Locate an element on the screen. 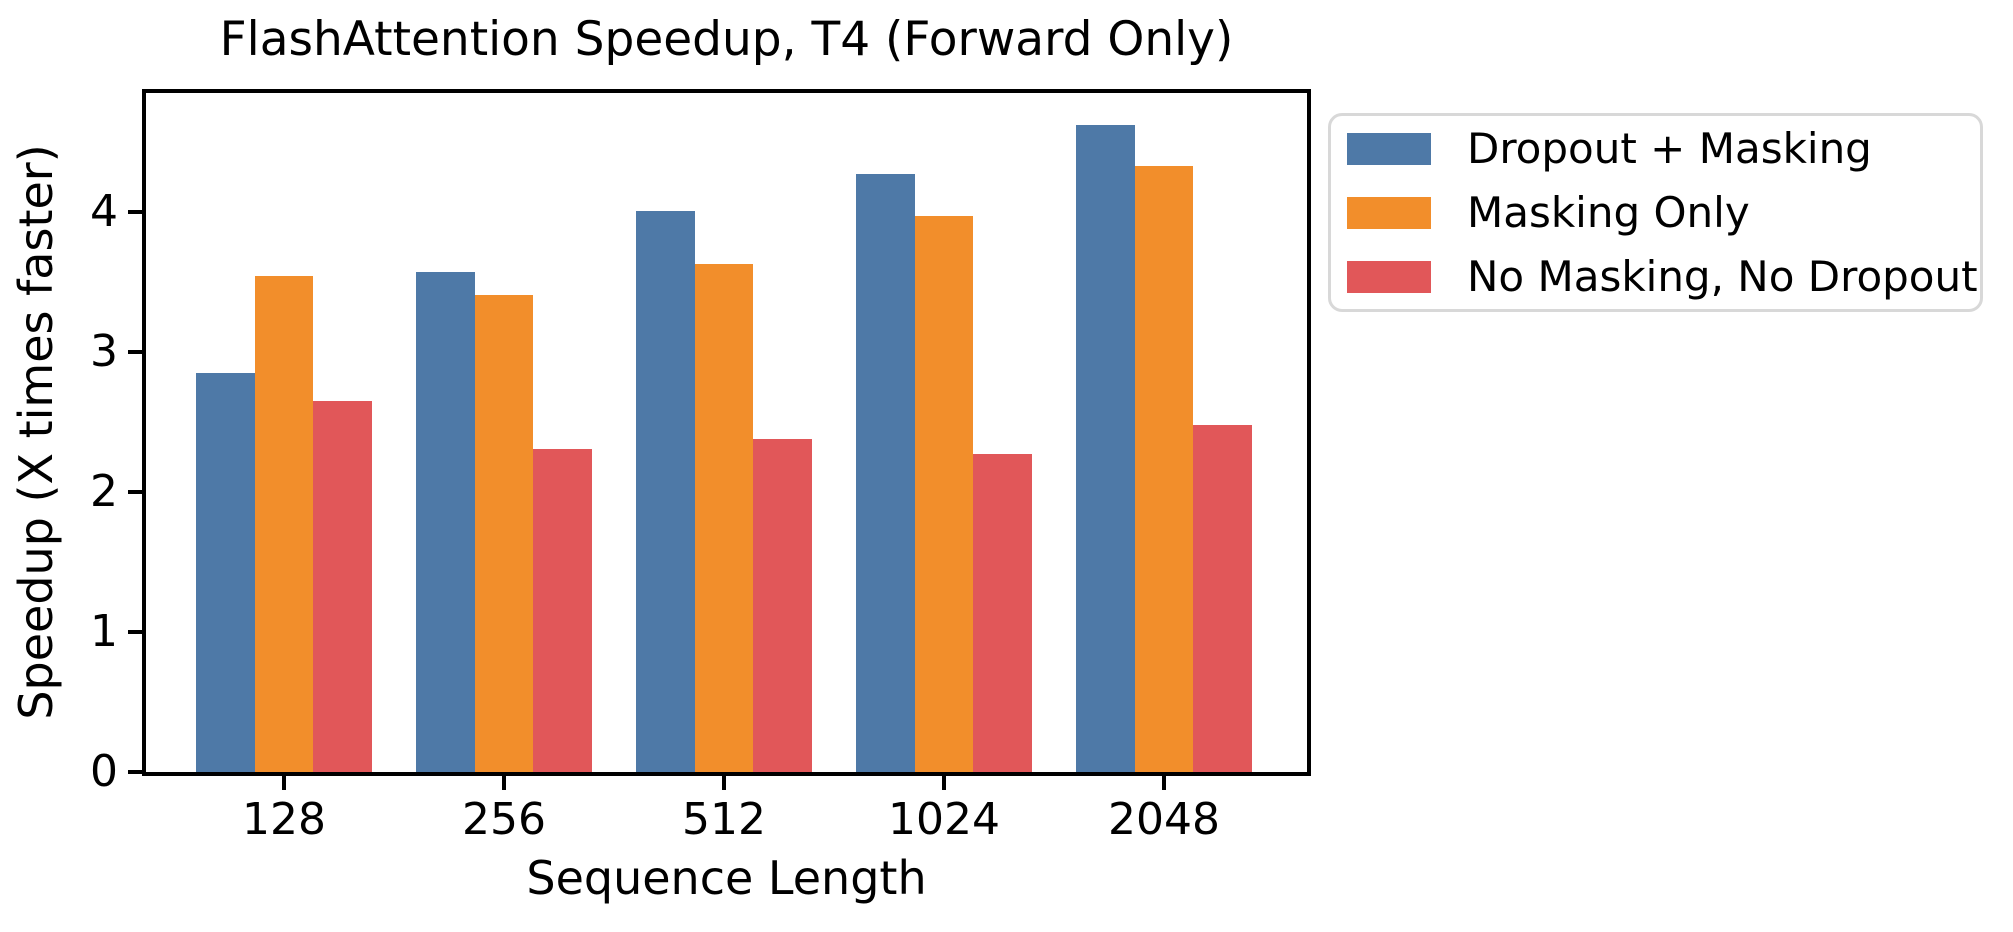 The image size is (2013, 932). legend-label: No Masking, No Dropout is located at coordinates (1722, 276).